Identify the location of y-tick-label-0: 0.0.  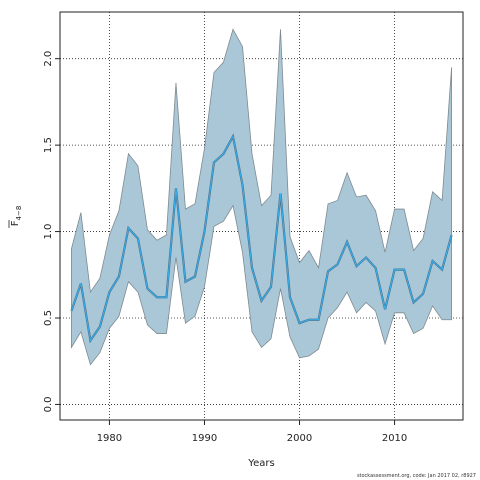
(48, 404).